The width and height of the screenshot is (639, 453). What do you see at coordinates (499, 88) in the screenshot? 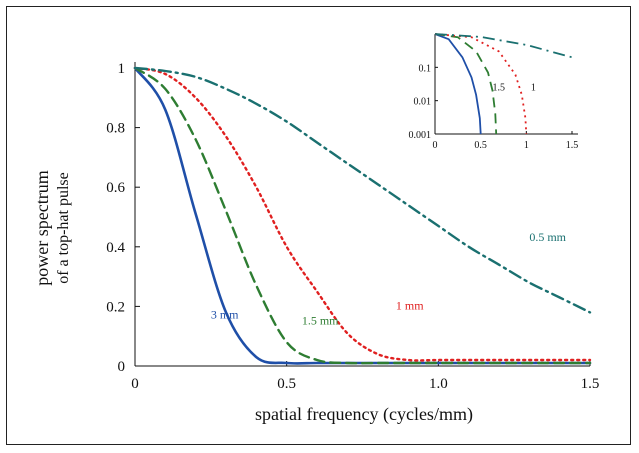
I see `inset-series-label: 1.5` at bounding box center [499, 88].